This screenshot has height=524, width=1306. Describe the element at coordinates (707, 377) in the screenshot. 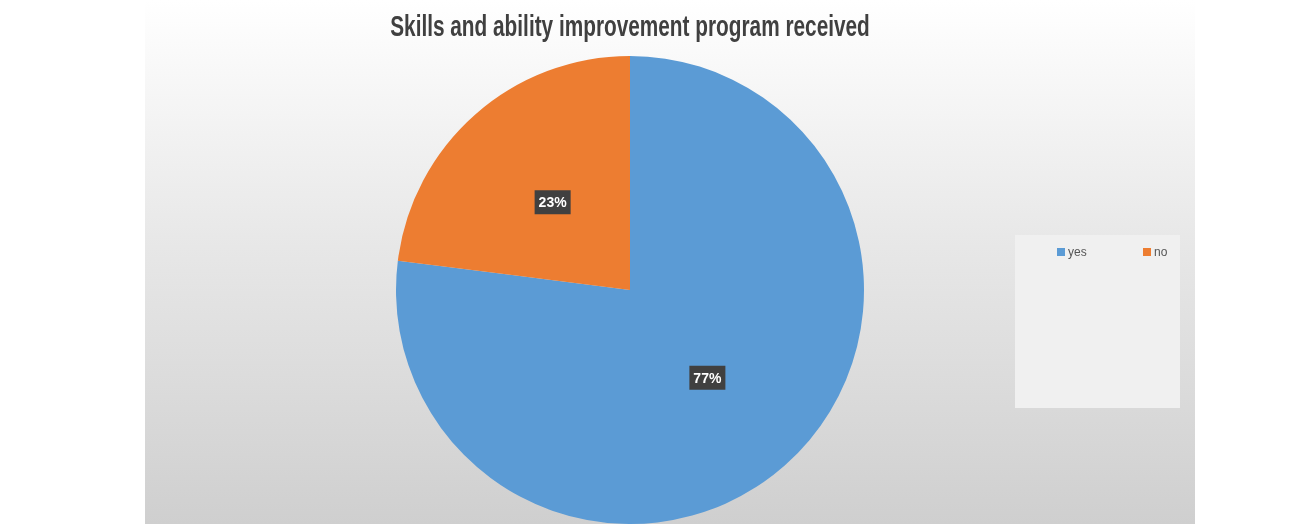

I see `data-label: 77%` at that location.